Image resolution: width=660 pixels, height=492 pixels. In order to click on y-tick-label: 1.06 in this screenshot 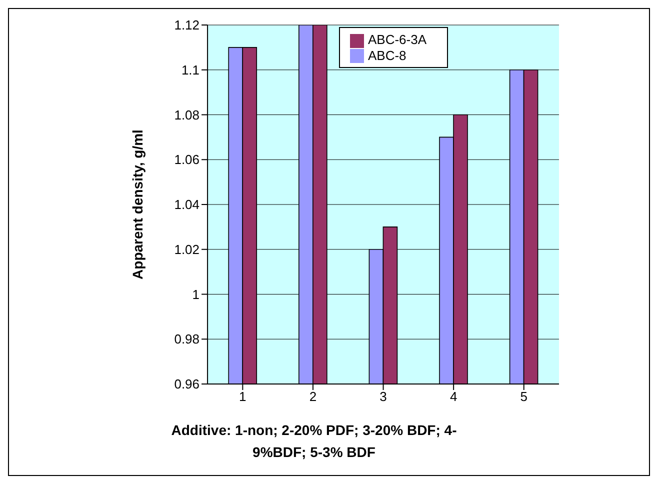, I will do `click(187, 160)`.